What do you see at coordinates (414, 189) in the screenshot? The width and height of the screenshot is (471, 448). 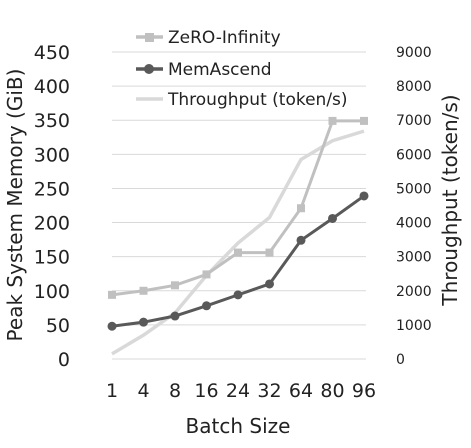 I see `y-tick-label-right: 5000` at bounding box center [414, 189].